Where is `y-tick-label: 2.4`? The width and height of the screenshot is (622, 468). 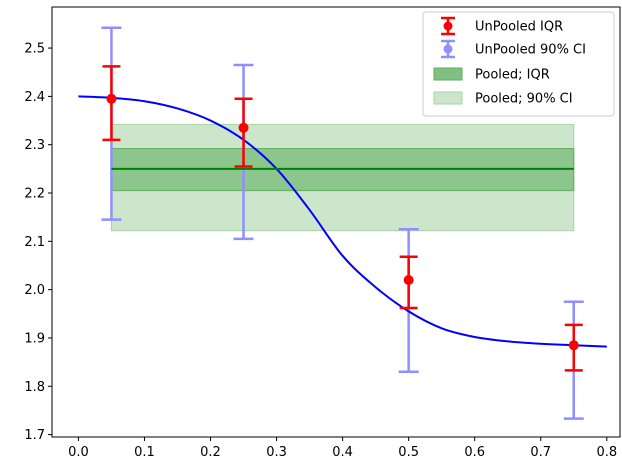
y-tick-label: 2.4 is located at coordinates (34, 97).